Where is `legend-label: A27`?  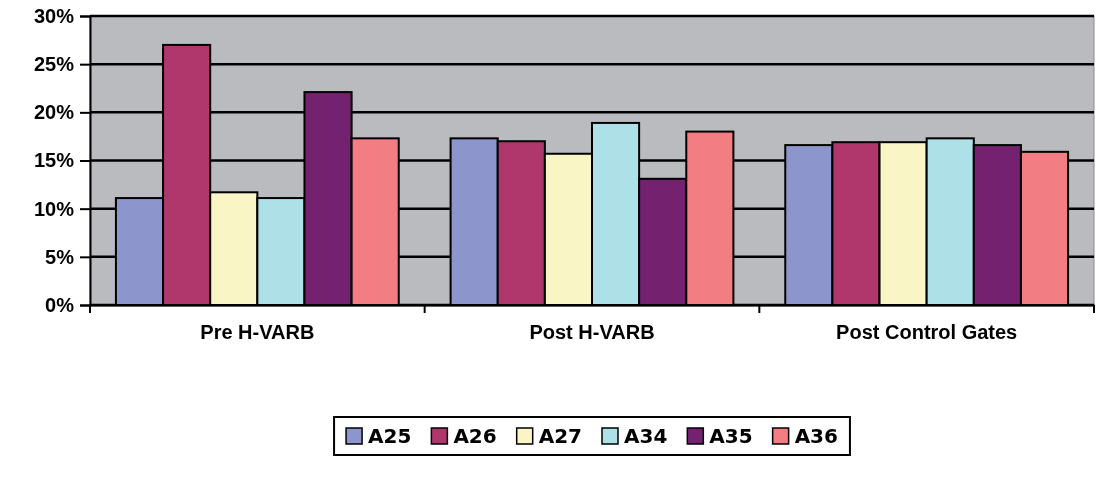
legend-label: A27 is located at coordinates (560, 436).